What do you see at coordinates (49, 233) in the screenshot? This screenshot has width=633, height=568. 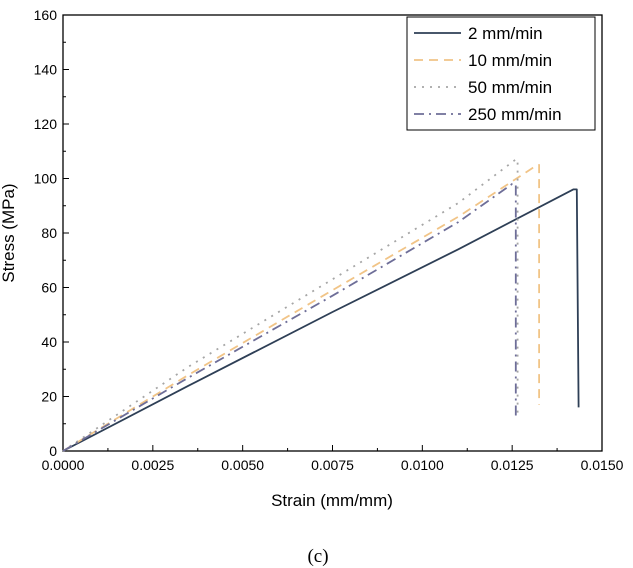 I see `y-tick-label: 80` at bounding box center [49, 233].